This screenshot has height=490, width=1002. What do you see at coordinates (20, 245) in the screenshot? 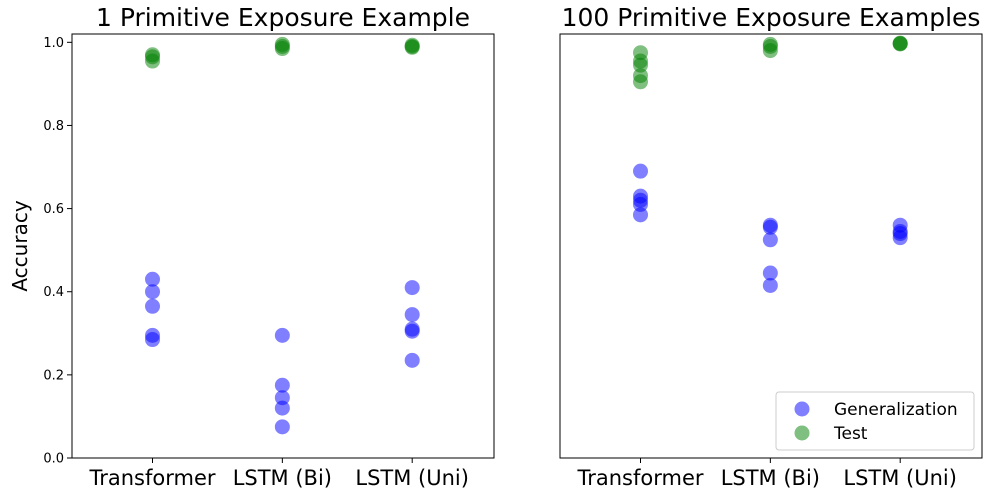
I see `y-axis-label: Accuracy` at bounding box center [20, 245].